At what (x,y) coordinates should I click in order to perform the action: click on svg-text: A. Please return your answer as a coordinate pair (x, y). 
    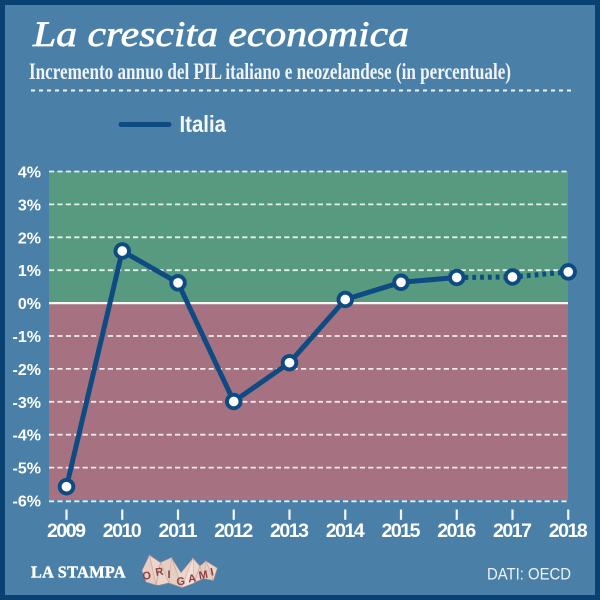
    Looking at the image, I should click on (192, 578).